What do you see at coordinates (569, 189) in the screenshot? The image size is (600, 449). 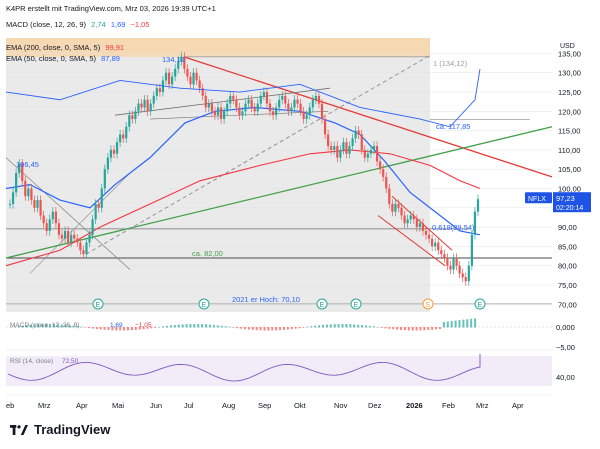 I see `y-tick-label: 100,00` at bounding box center [569, 189].